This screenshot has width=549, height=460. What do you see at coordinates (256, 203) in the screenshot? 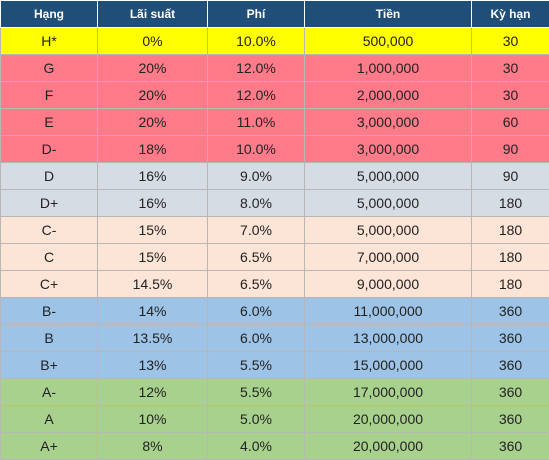
I see `fee-cell: 8.0%` at bounding box center [256, 203].